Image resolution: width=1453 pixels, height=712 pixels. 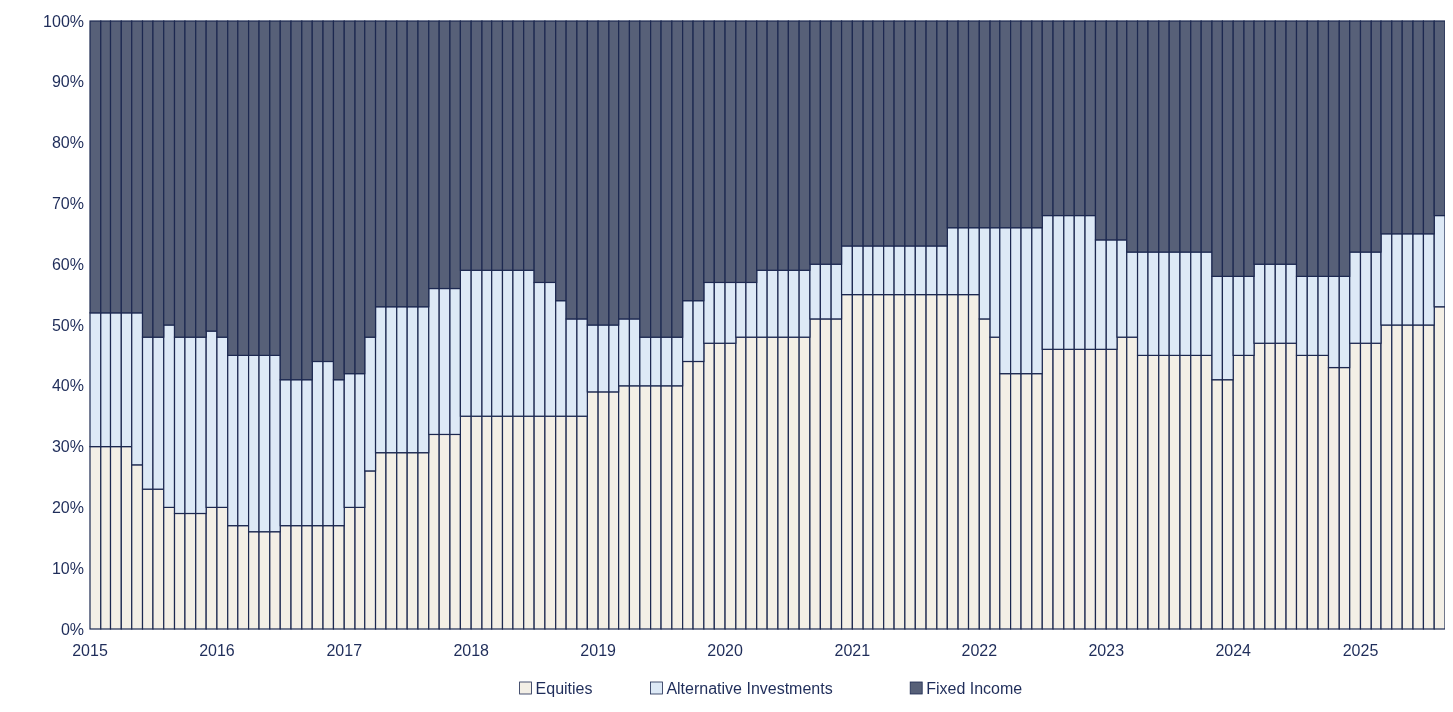 I want to click on x-tick-label: 2022, so click(x=979, y=650).